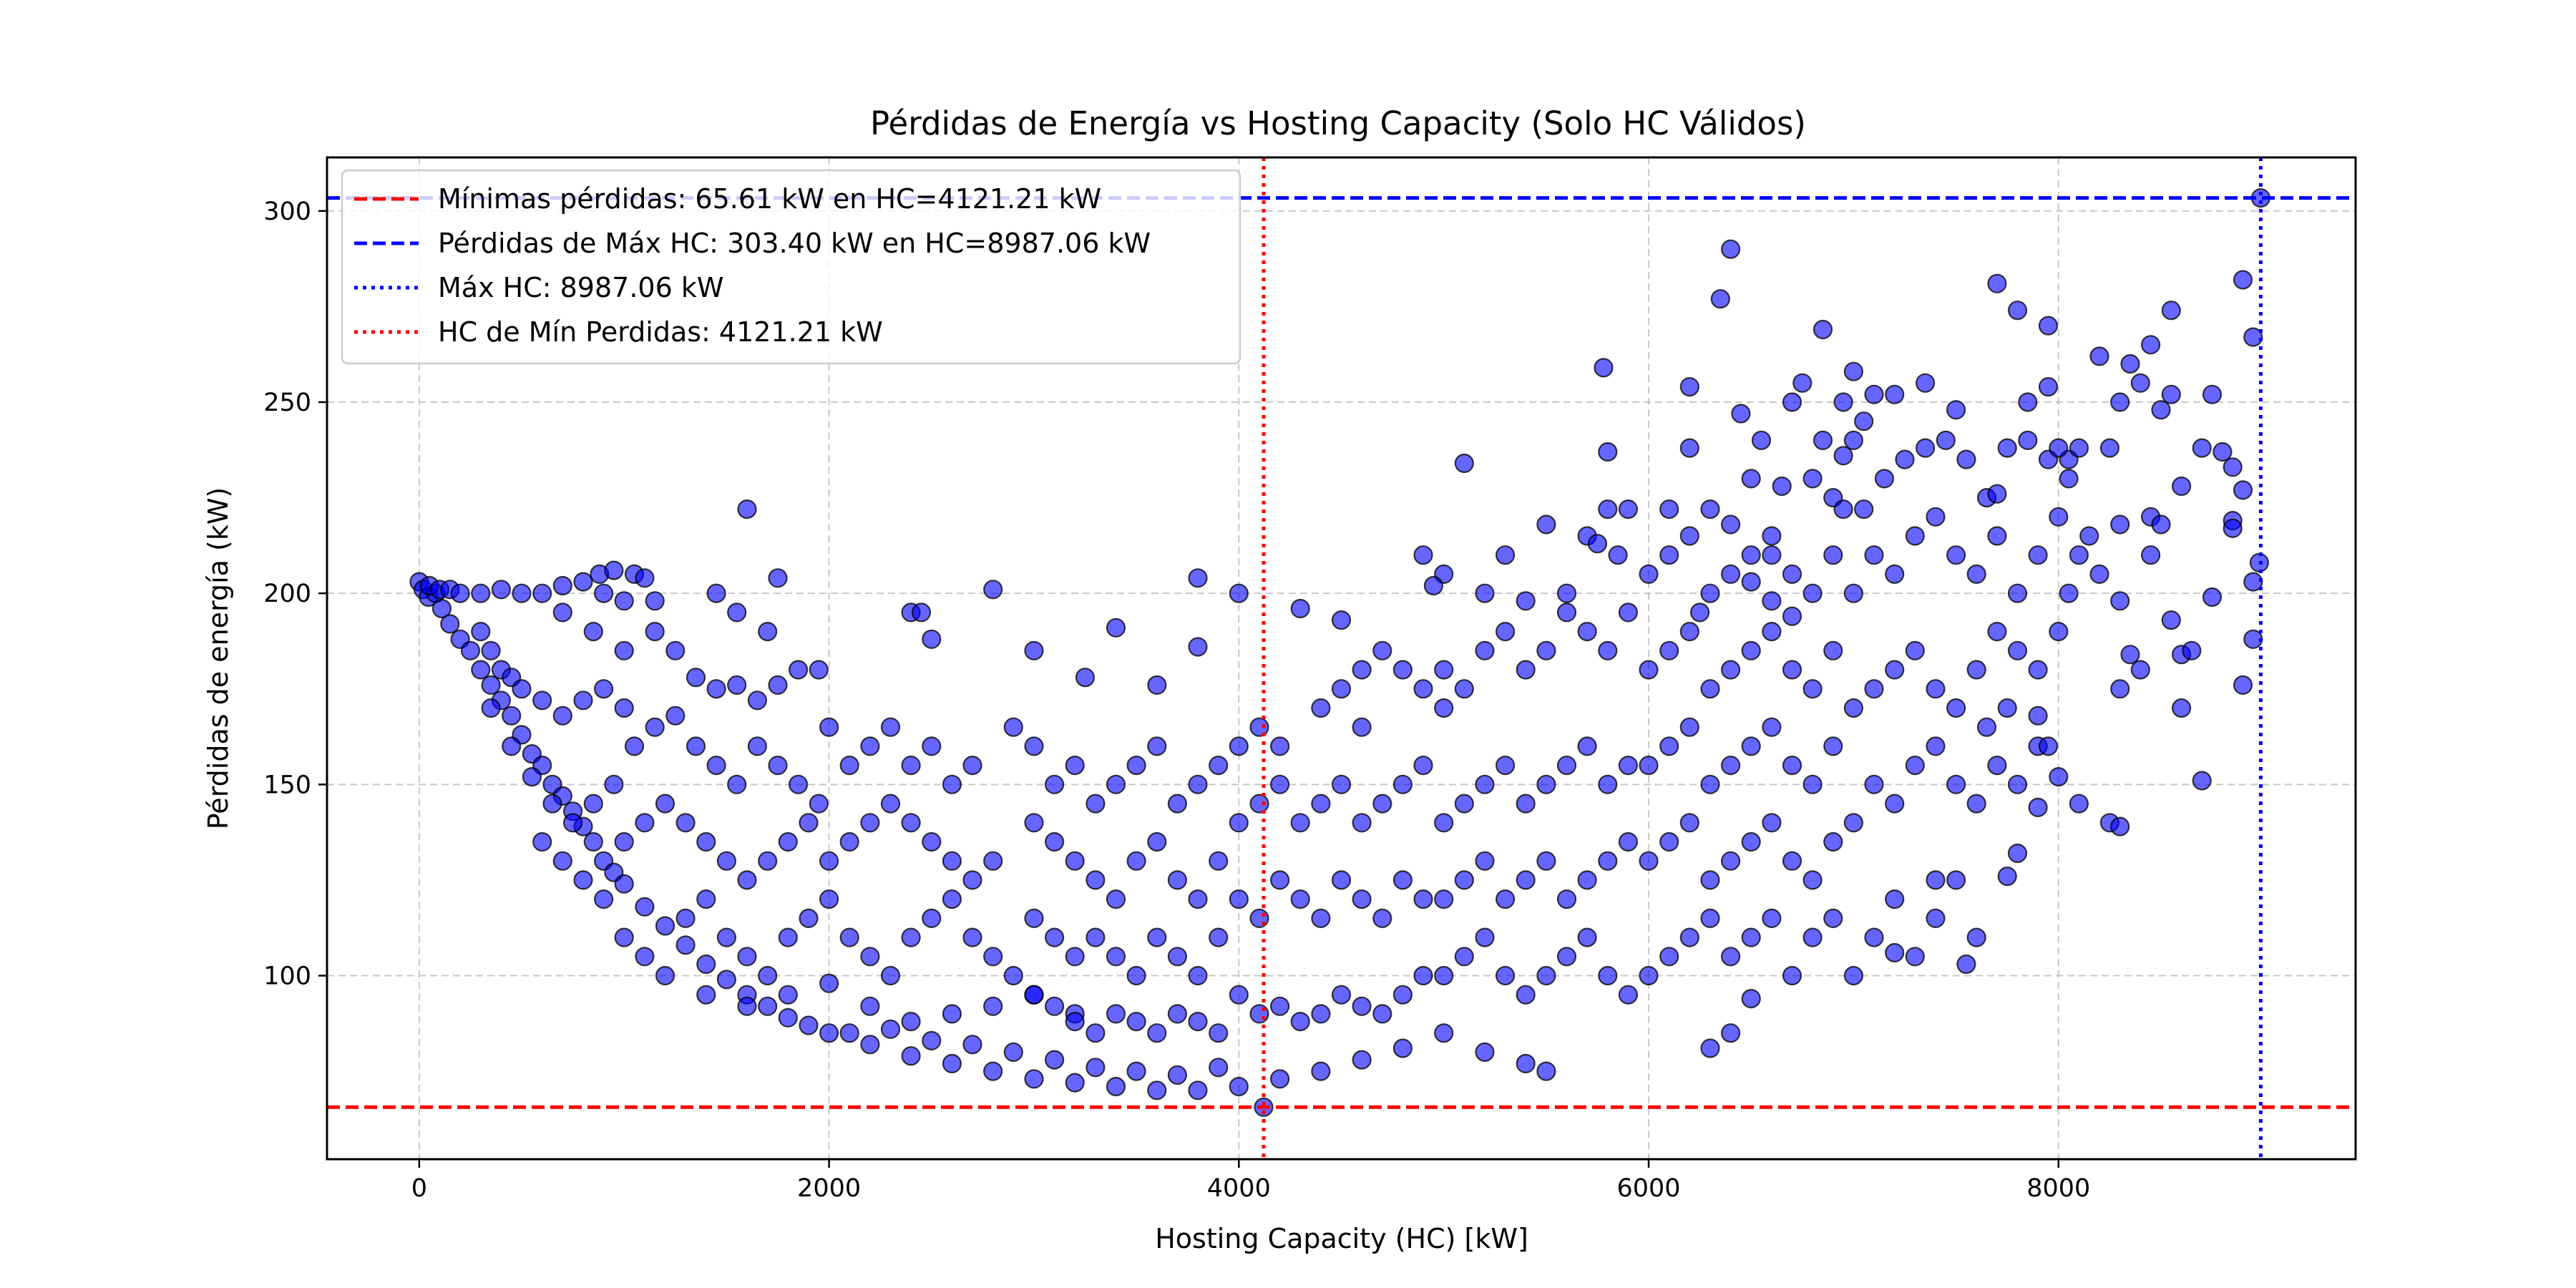  Describe the element at coordinates (580, 287) in the screenshot. I see `legend-label-max-hc: Máx HC: 8987.06 kW` at that location.